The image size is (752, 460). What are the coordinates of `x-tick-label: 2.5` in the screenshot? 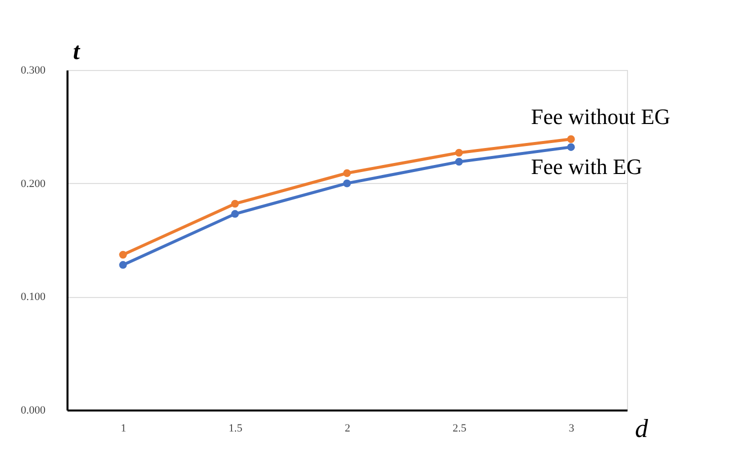 It's located at (459, 428).